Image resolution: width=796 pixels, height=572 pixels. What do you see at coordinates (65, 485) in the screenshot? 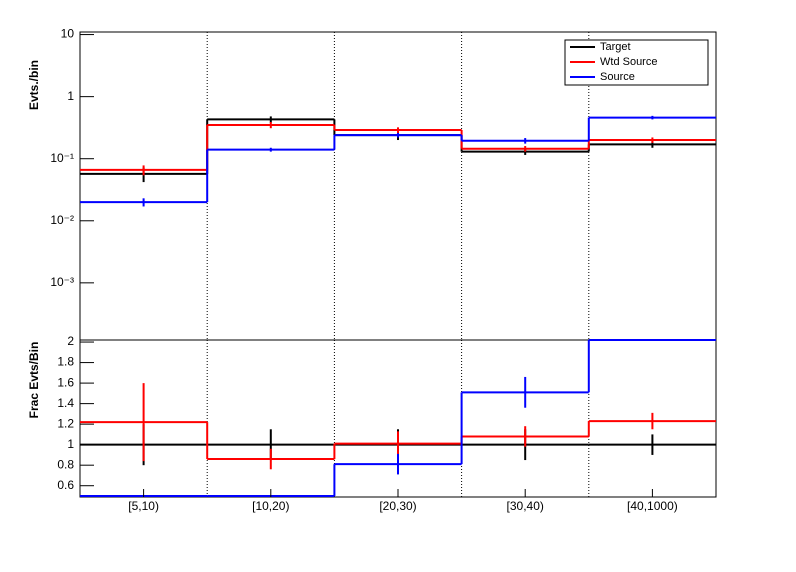
I see `y-tick-label: 0.6` at bounding box center [65, 485].